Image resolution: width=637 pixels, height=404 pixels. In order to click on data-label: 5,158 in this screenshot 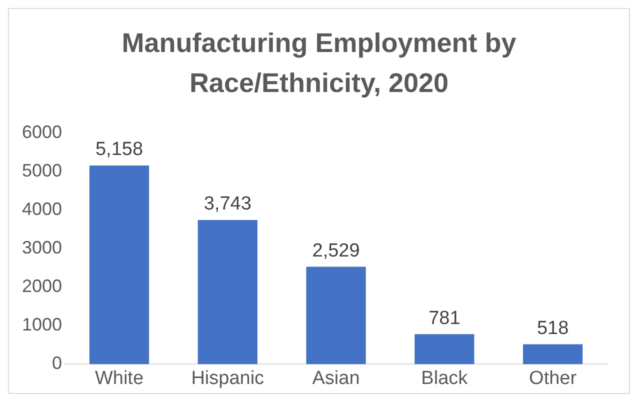, I will do `click(119, 149)`.